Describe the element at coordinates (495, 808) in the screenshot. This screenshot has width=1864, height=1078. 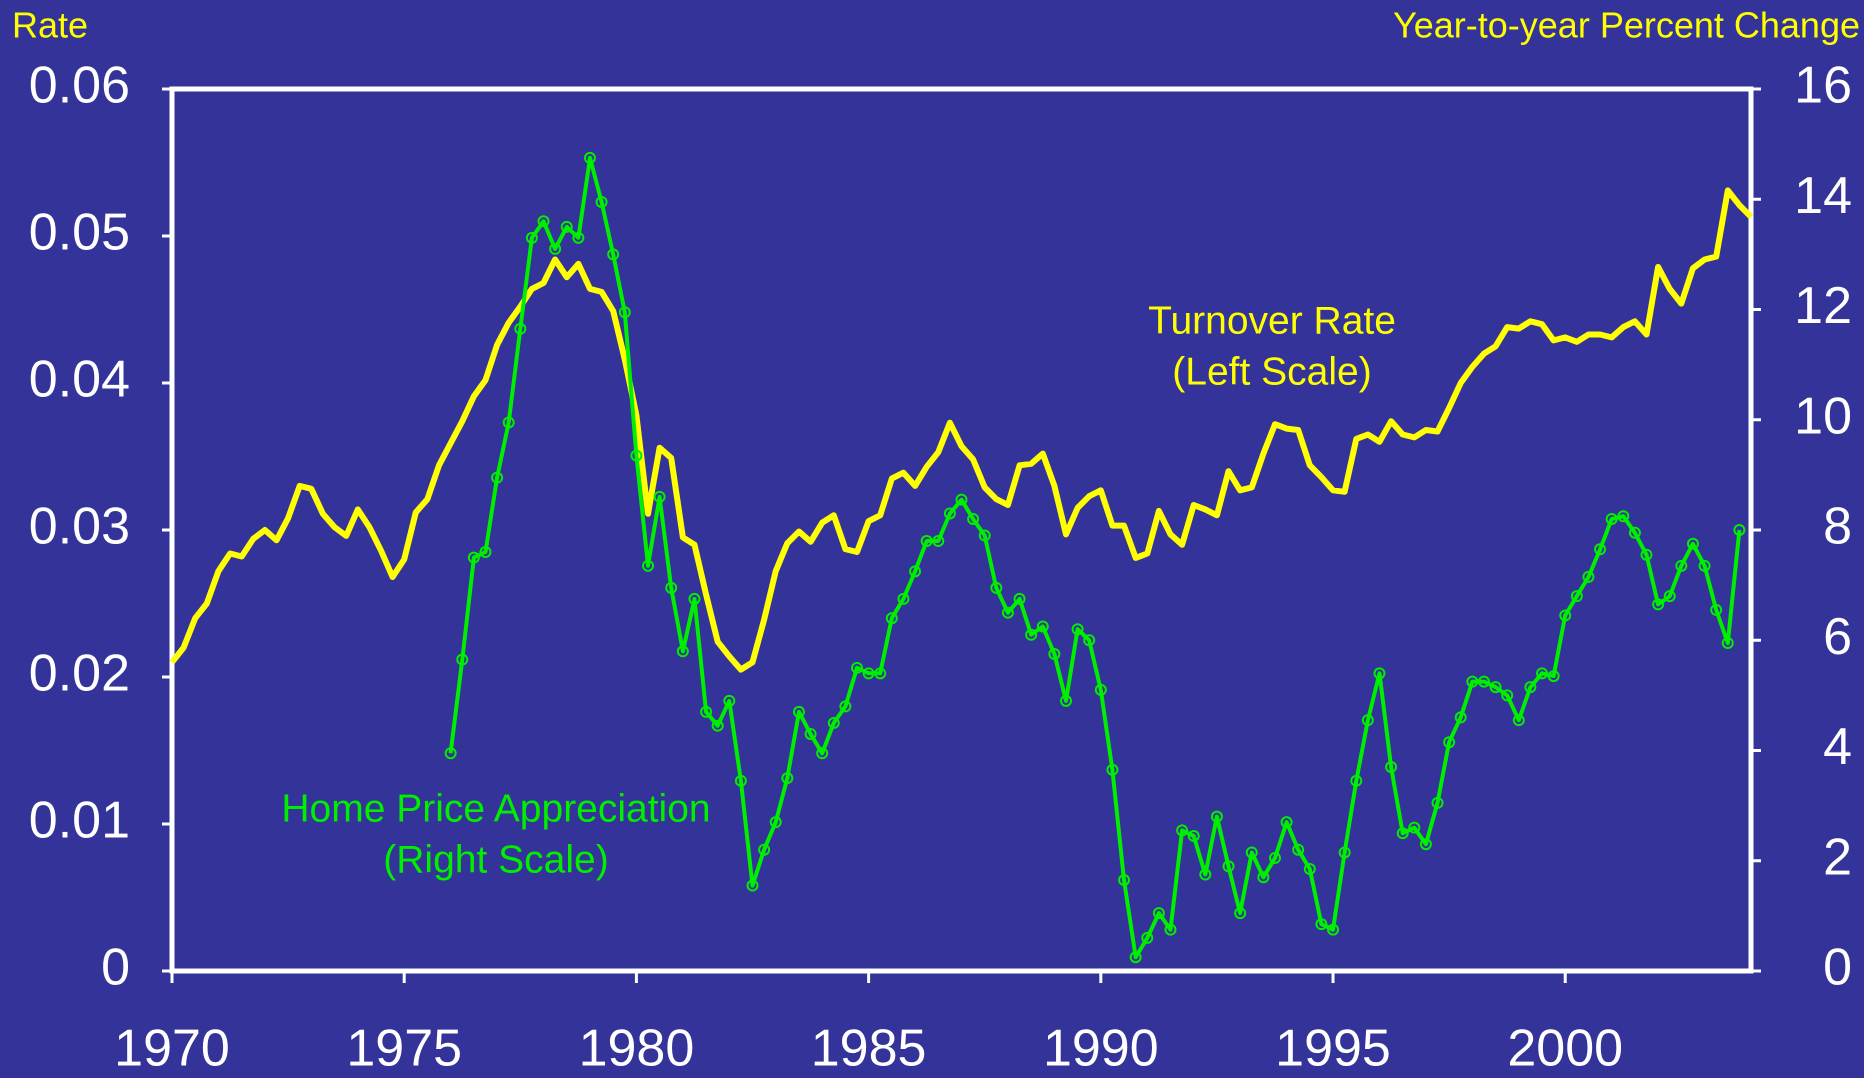
I see `annotation: Home Price Appreciation` at that location.